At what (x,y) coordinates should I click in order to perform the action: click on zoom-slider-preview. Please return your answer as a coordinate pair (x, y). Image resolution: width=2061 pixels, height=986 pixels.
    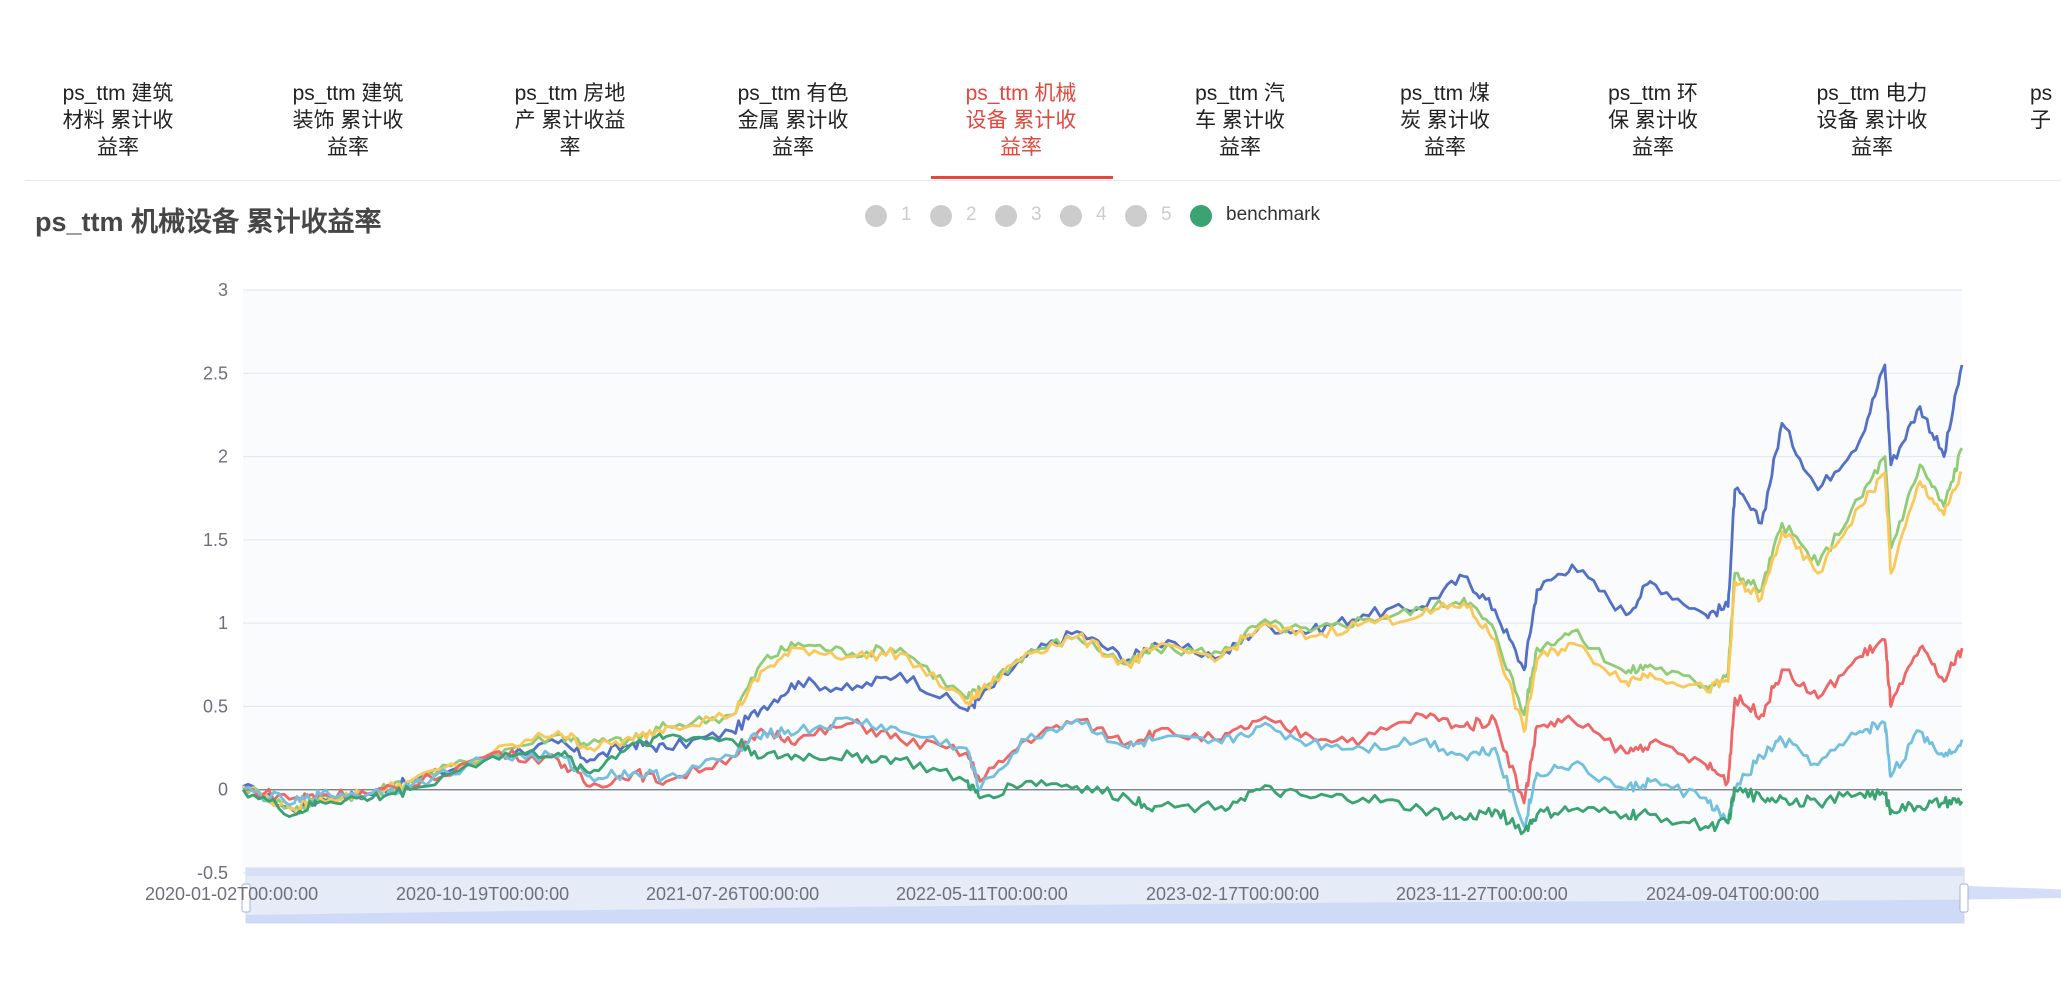
    Looking at the image, I should click on (1153, 904).